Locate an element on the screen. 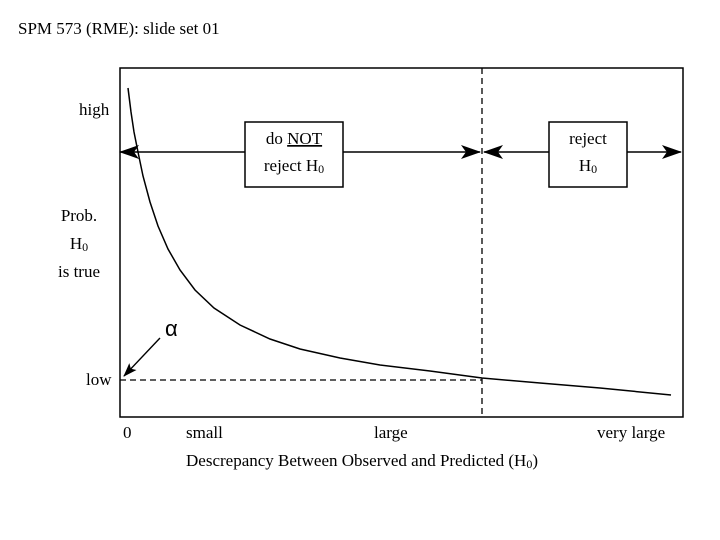 The height and width of the screenshot is (540, 720). x-tick-small: small is located at coordinates (204, 432).